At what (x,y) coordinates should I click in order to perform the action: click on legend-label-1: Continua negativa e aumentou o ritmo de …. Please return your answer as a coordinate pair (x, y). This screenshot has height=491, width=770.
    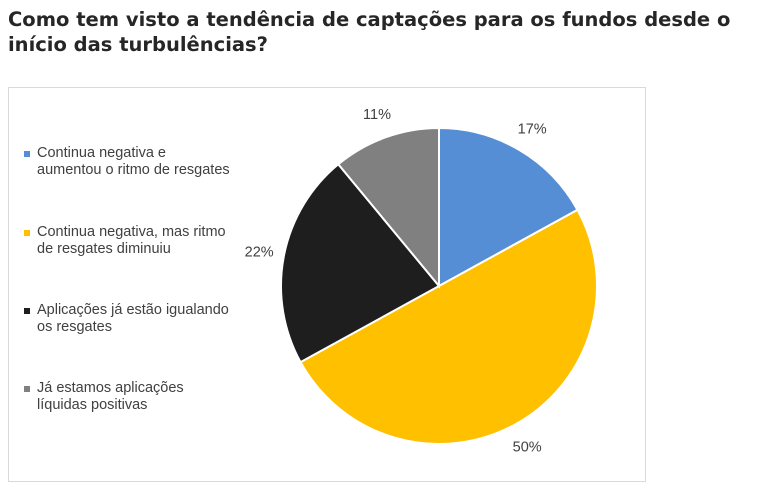
    Looking at the image, I should click on (133, 161).